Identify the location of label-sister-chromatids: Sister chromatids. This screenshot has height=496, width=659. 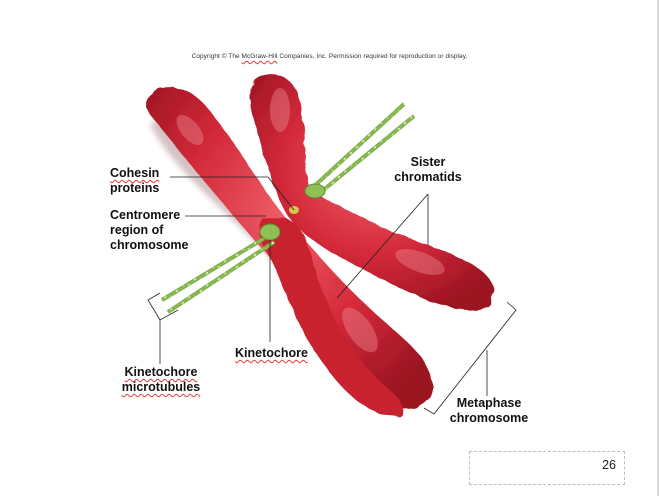
(428, 170).